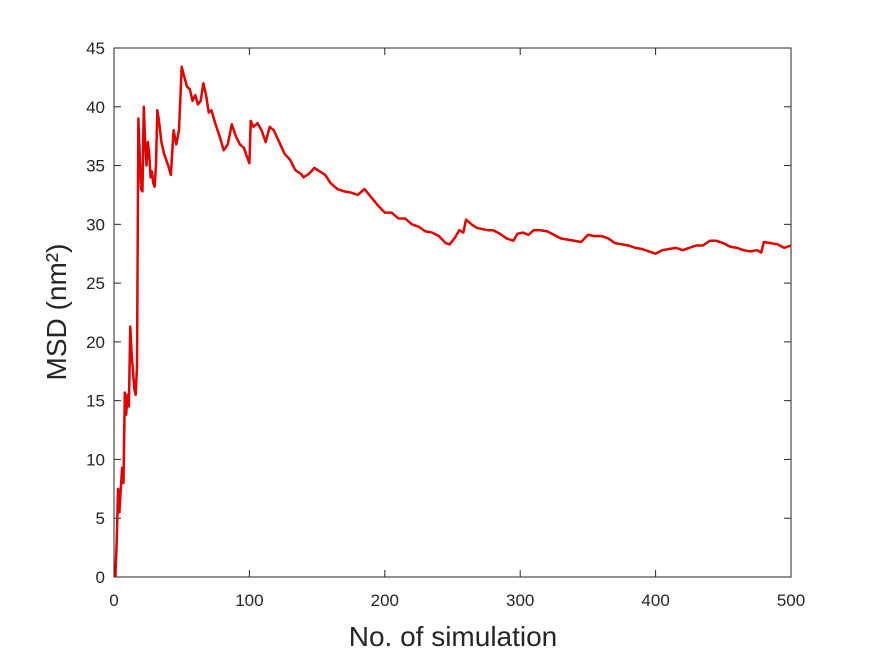 This screenshot has height=656, width=875. I want to click on y-axis-label: MSD (nm²), so click(56, 312).